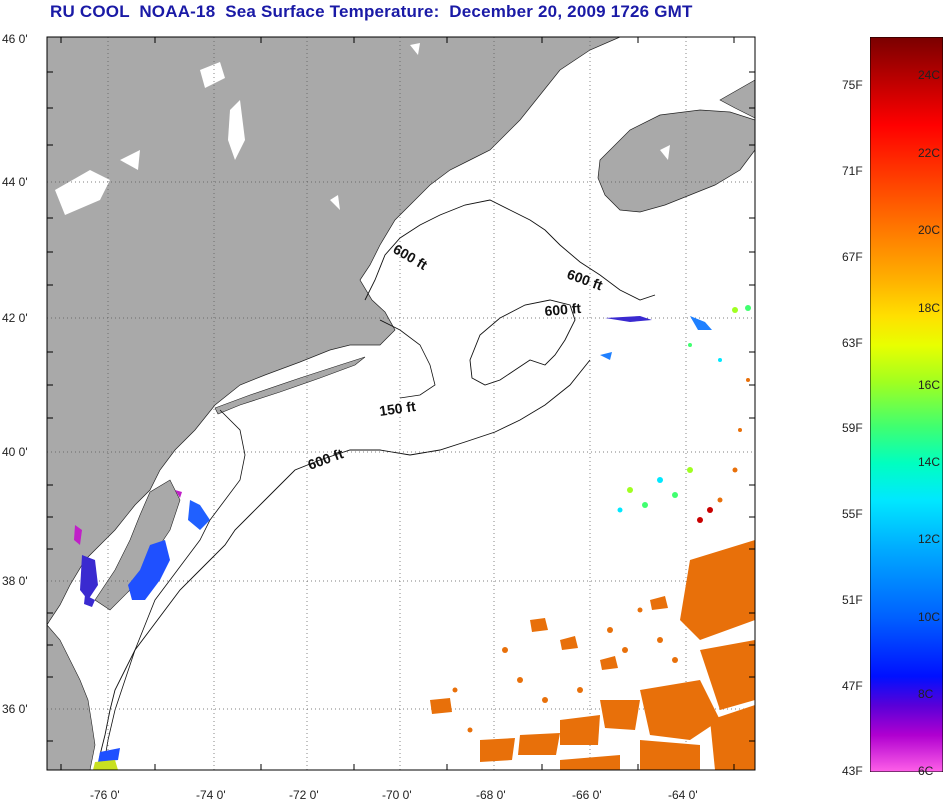 This screenshot has height=809, width=944. Describe the element at coordinates (852, 343) in the screenshot. I see `colorbar-f-label: 63F` at that location.